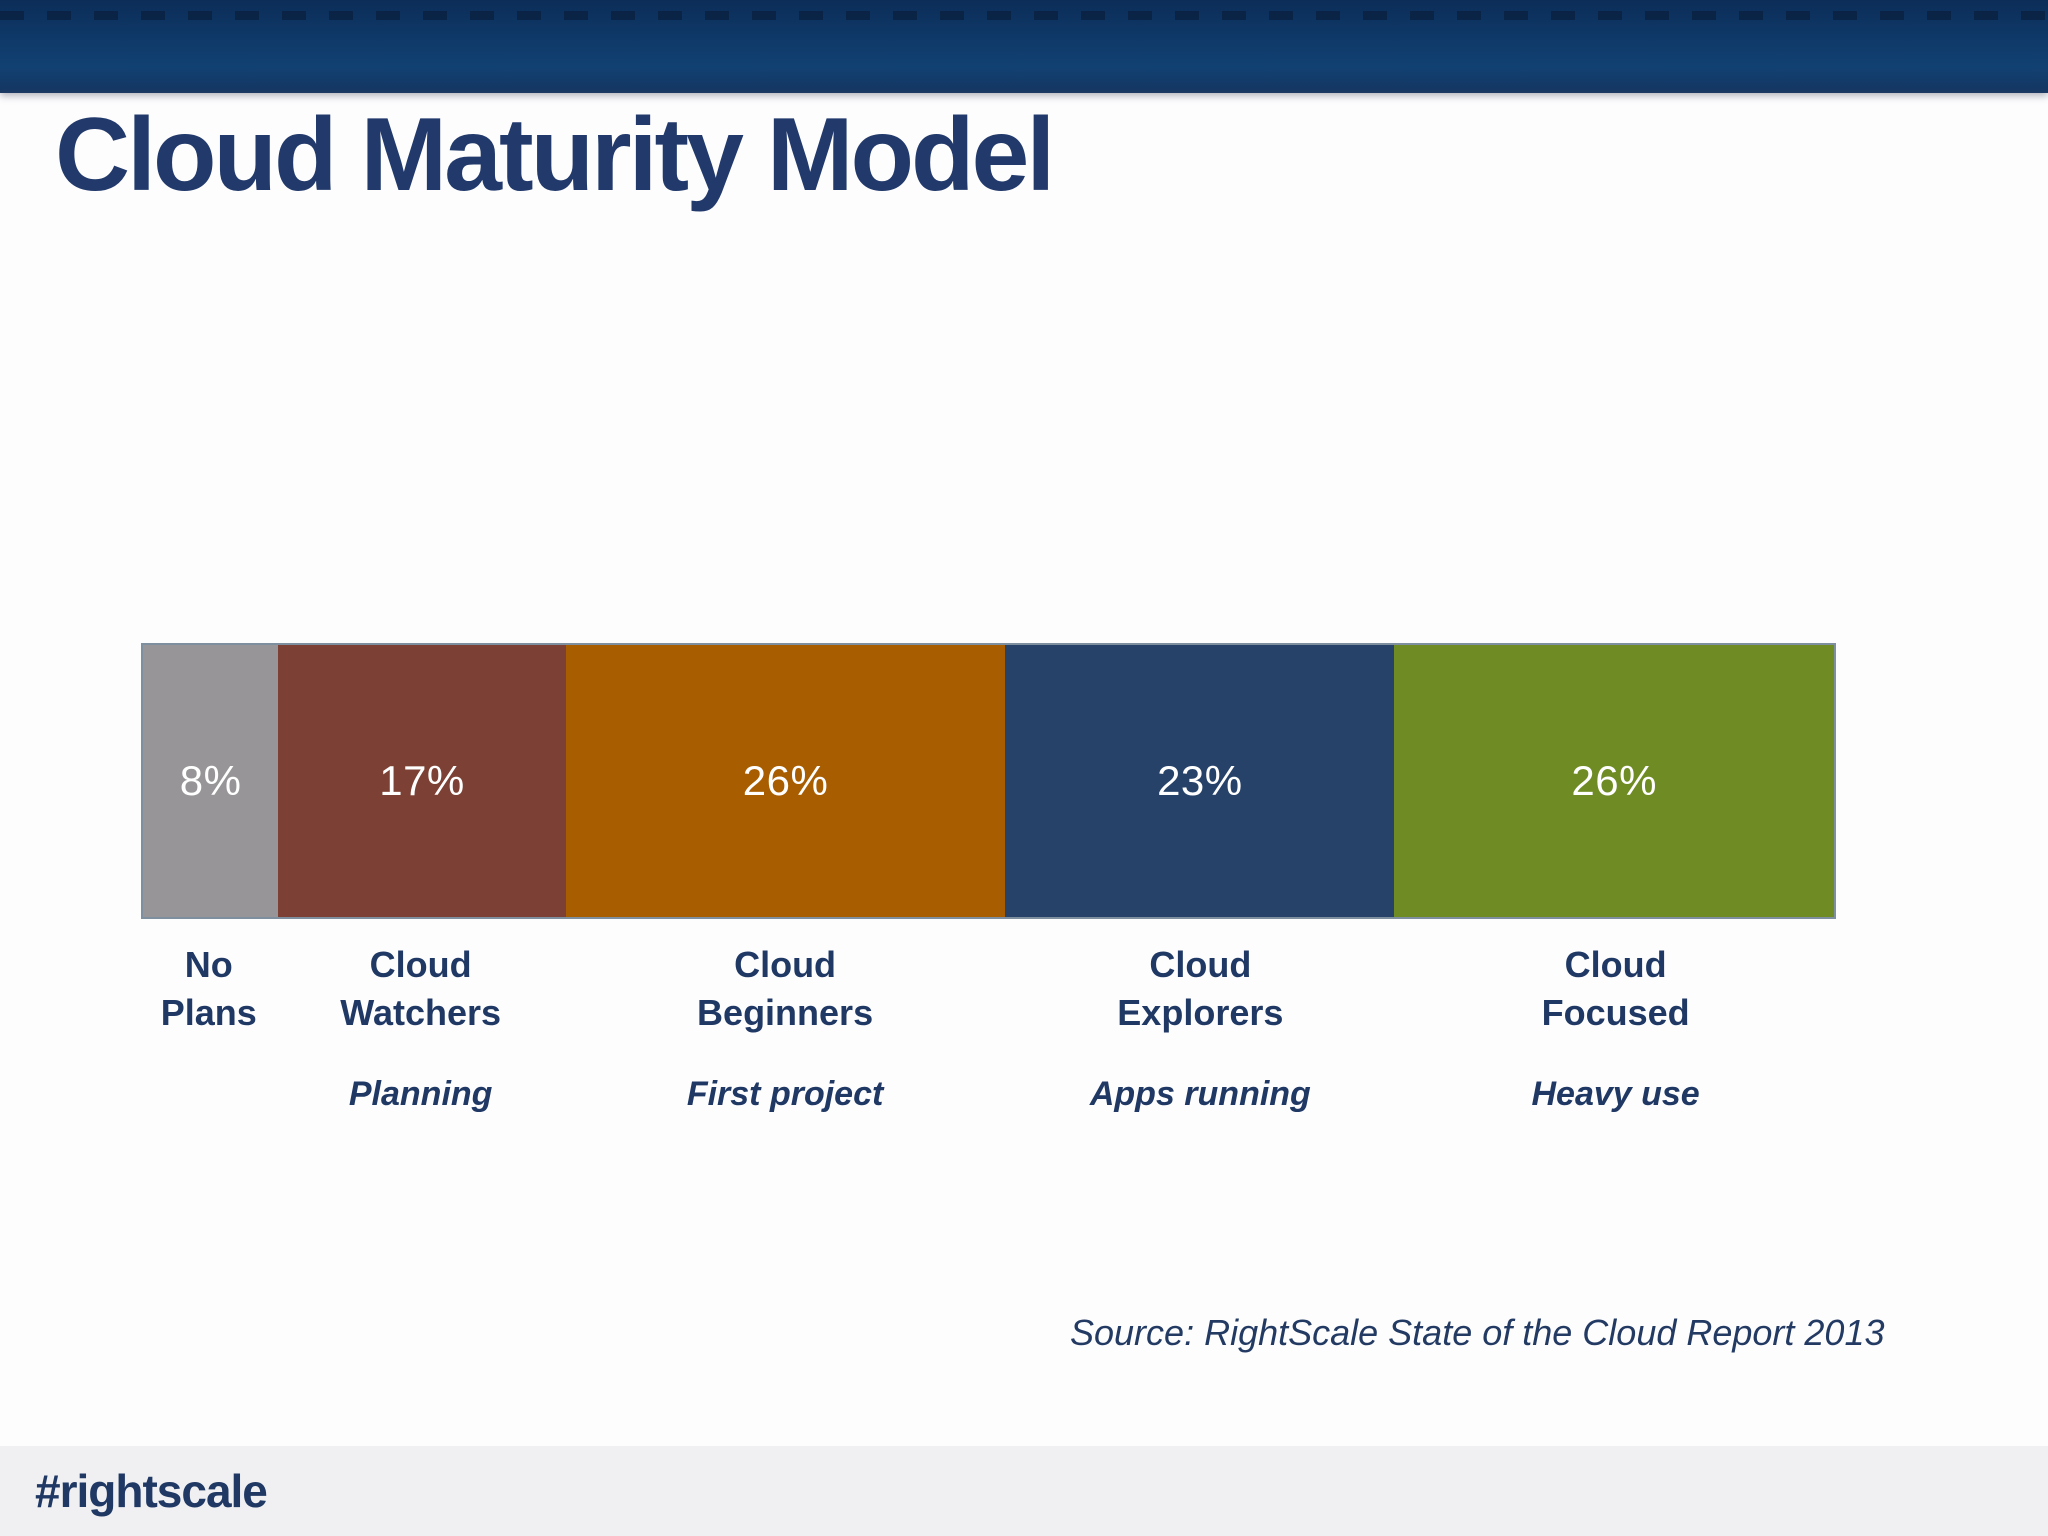 This screenshot has height=1536, width=2048. What do you see at coordinates (1024, 46) in the screenshot?
I see `header-band` at bounding box center [1024, 46].